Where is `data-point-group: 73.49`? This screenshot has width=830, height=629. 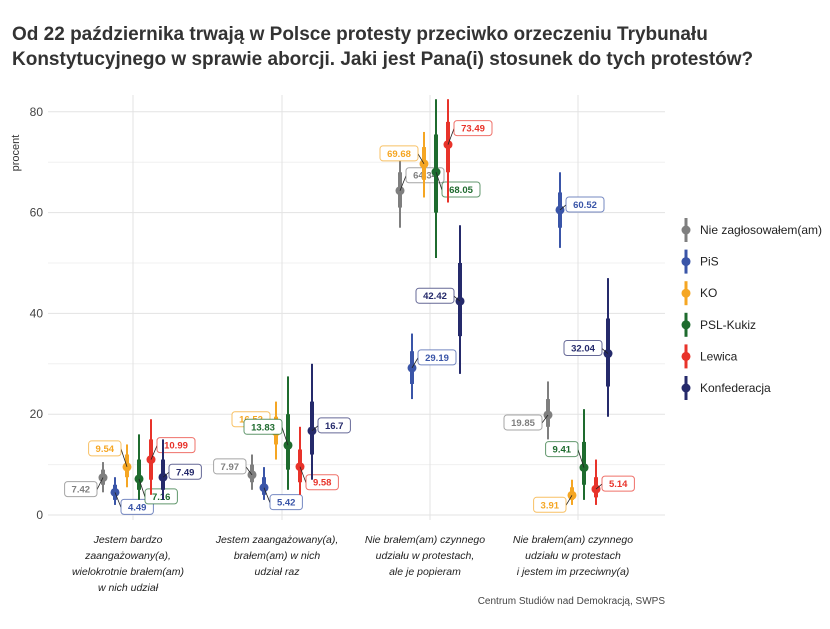 data-point-group: 73.49 is located at coordinates (468, 151).